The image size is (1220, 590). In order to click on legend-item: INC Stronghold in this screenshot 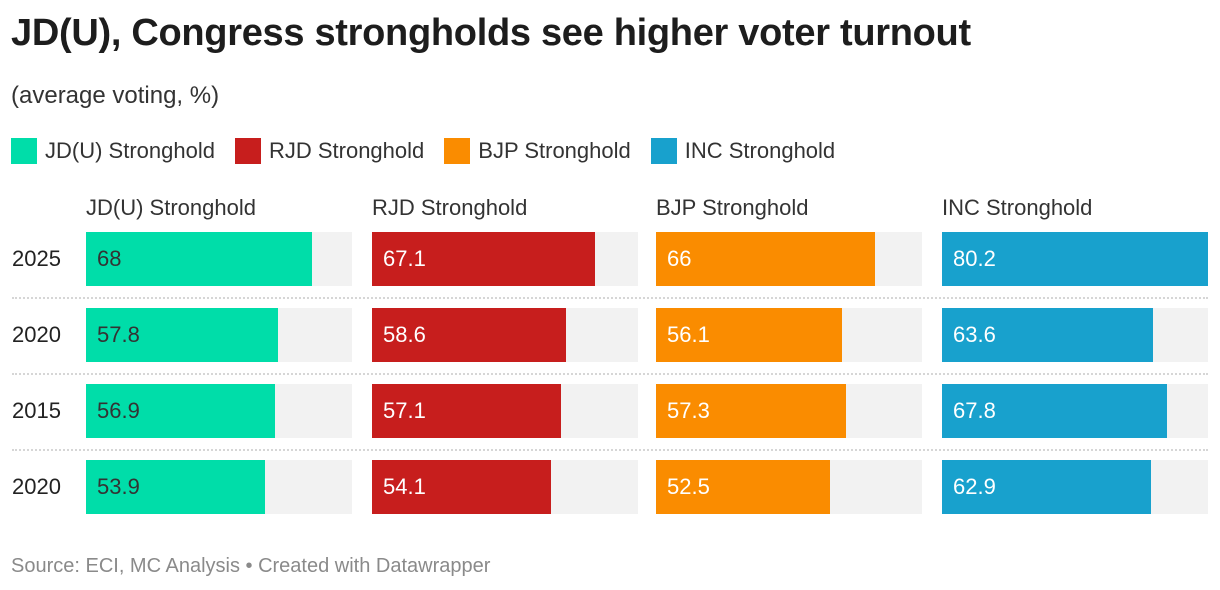, I will do `click(743, 151)`.